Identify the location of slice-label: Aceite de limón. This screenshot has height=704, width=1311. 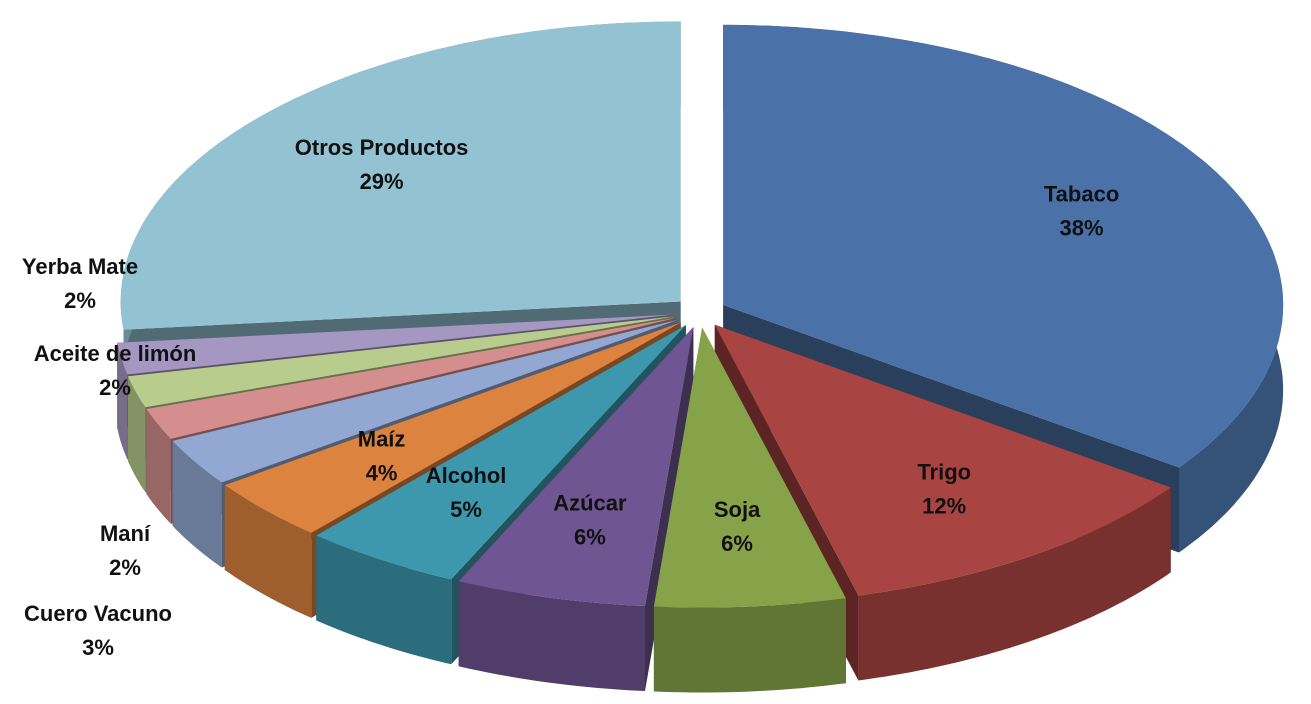
(115, 353).